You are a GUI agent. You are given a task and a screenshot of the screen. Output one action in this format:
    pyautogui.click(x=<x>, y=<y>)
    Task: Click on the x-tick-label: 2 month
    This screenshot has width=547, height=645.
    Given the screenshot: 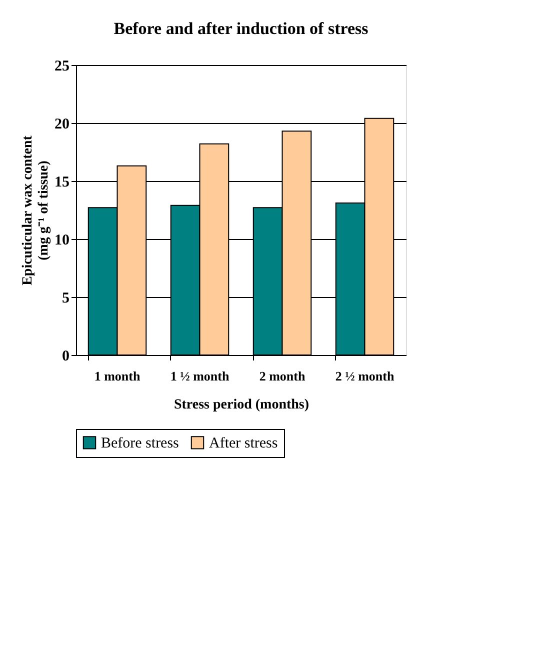 What is the action you would take?
    pyautogui.click(x=282, y=376)
    